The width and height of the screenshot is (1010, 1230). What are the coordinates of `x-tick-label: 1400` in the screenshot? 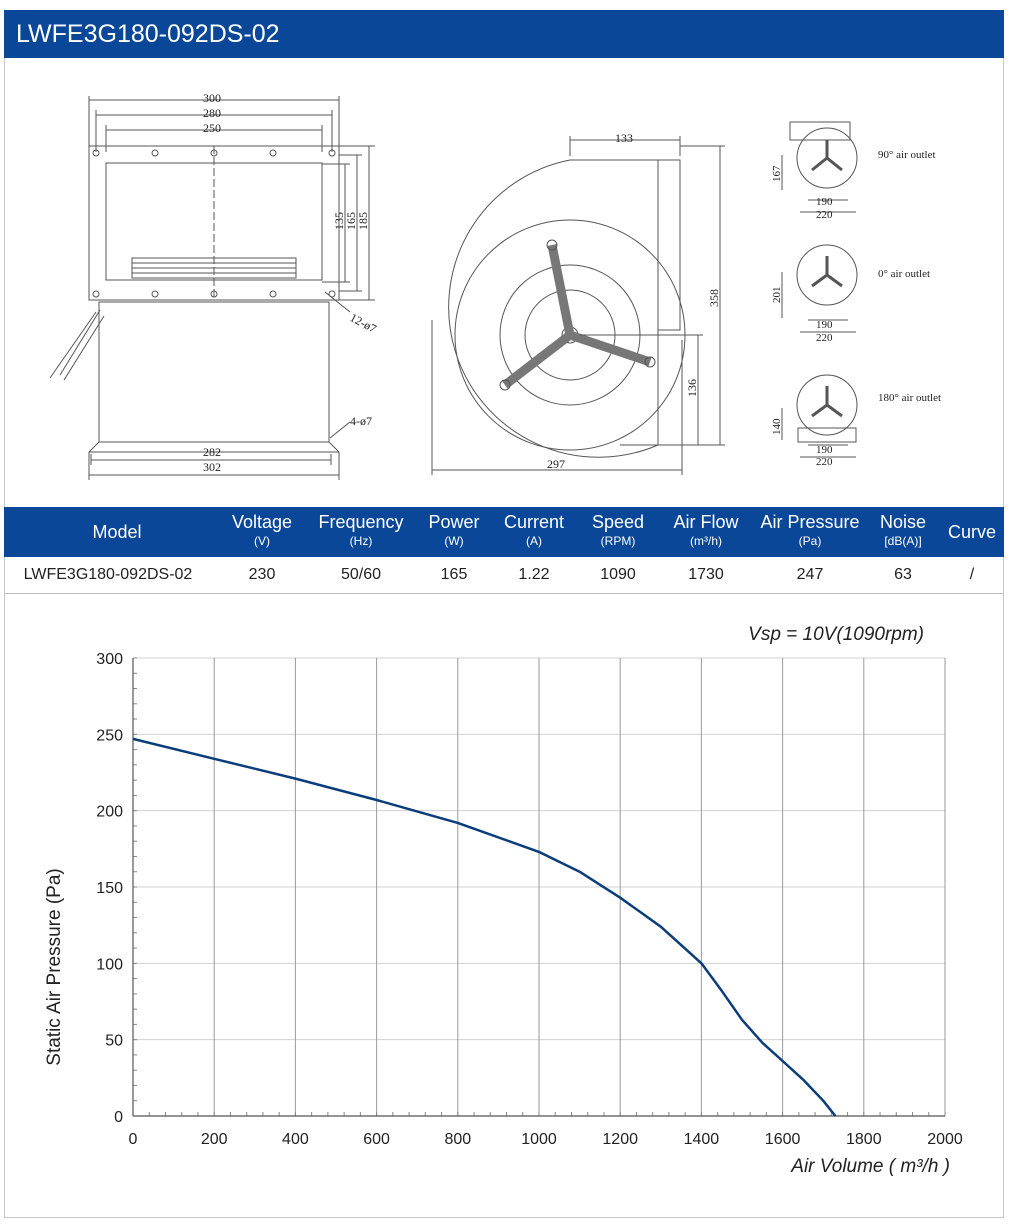 It's located at (702, 1139).